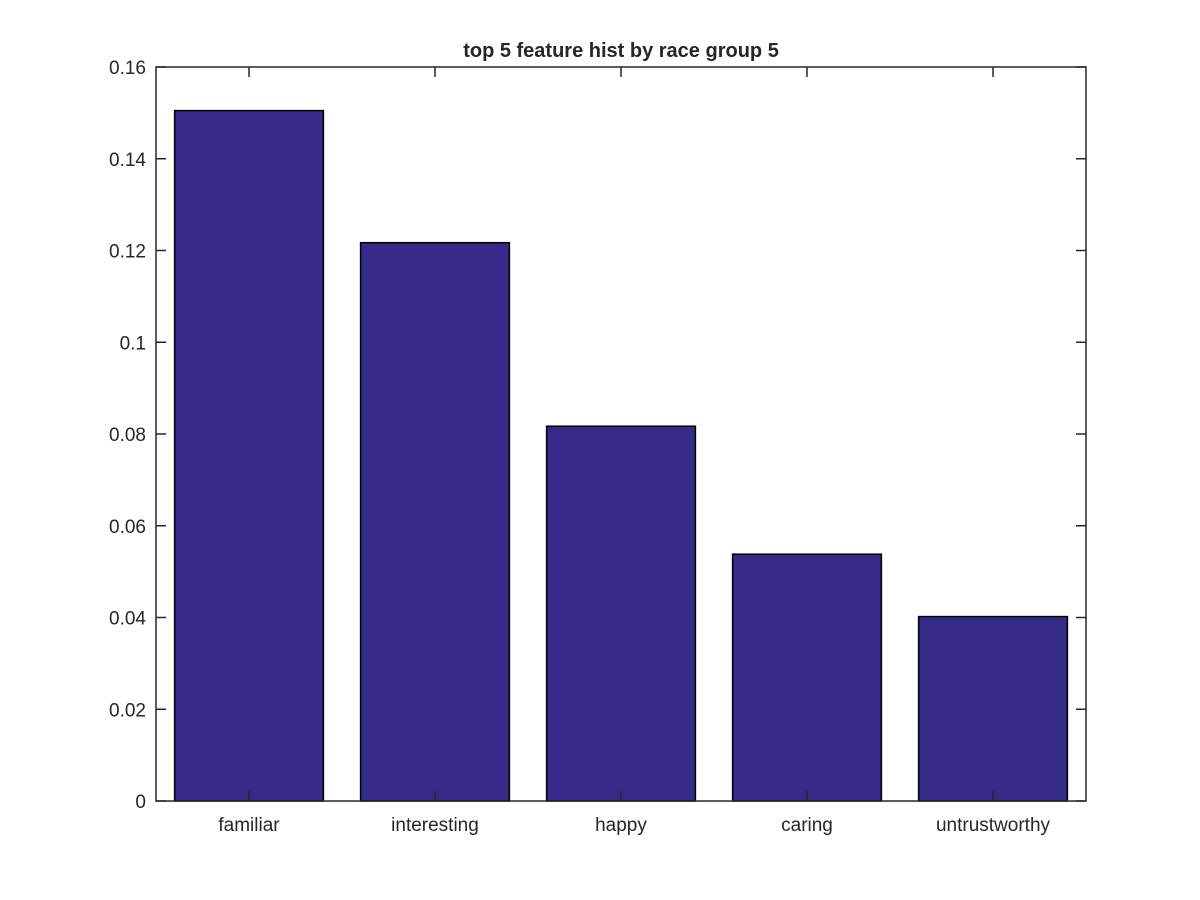 This screenshot has width=1200, height=900. Describe the element at coordinates (127, 710) in the screenshot. I see `y-tick-label: 0.02` at that location.